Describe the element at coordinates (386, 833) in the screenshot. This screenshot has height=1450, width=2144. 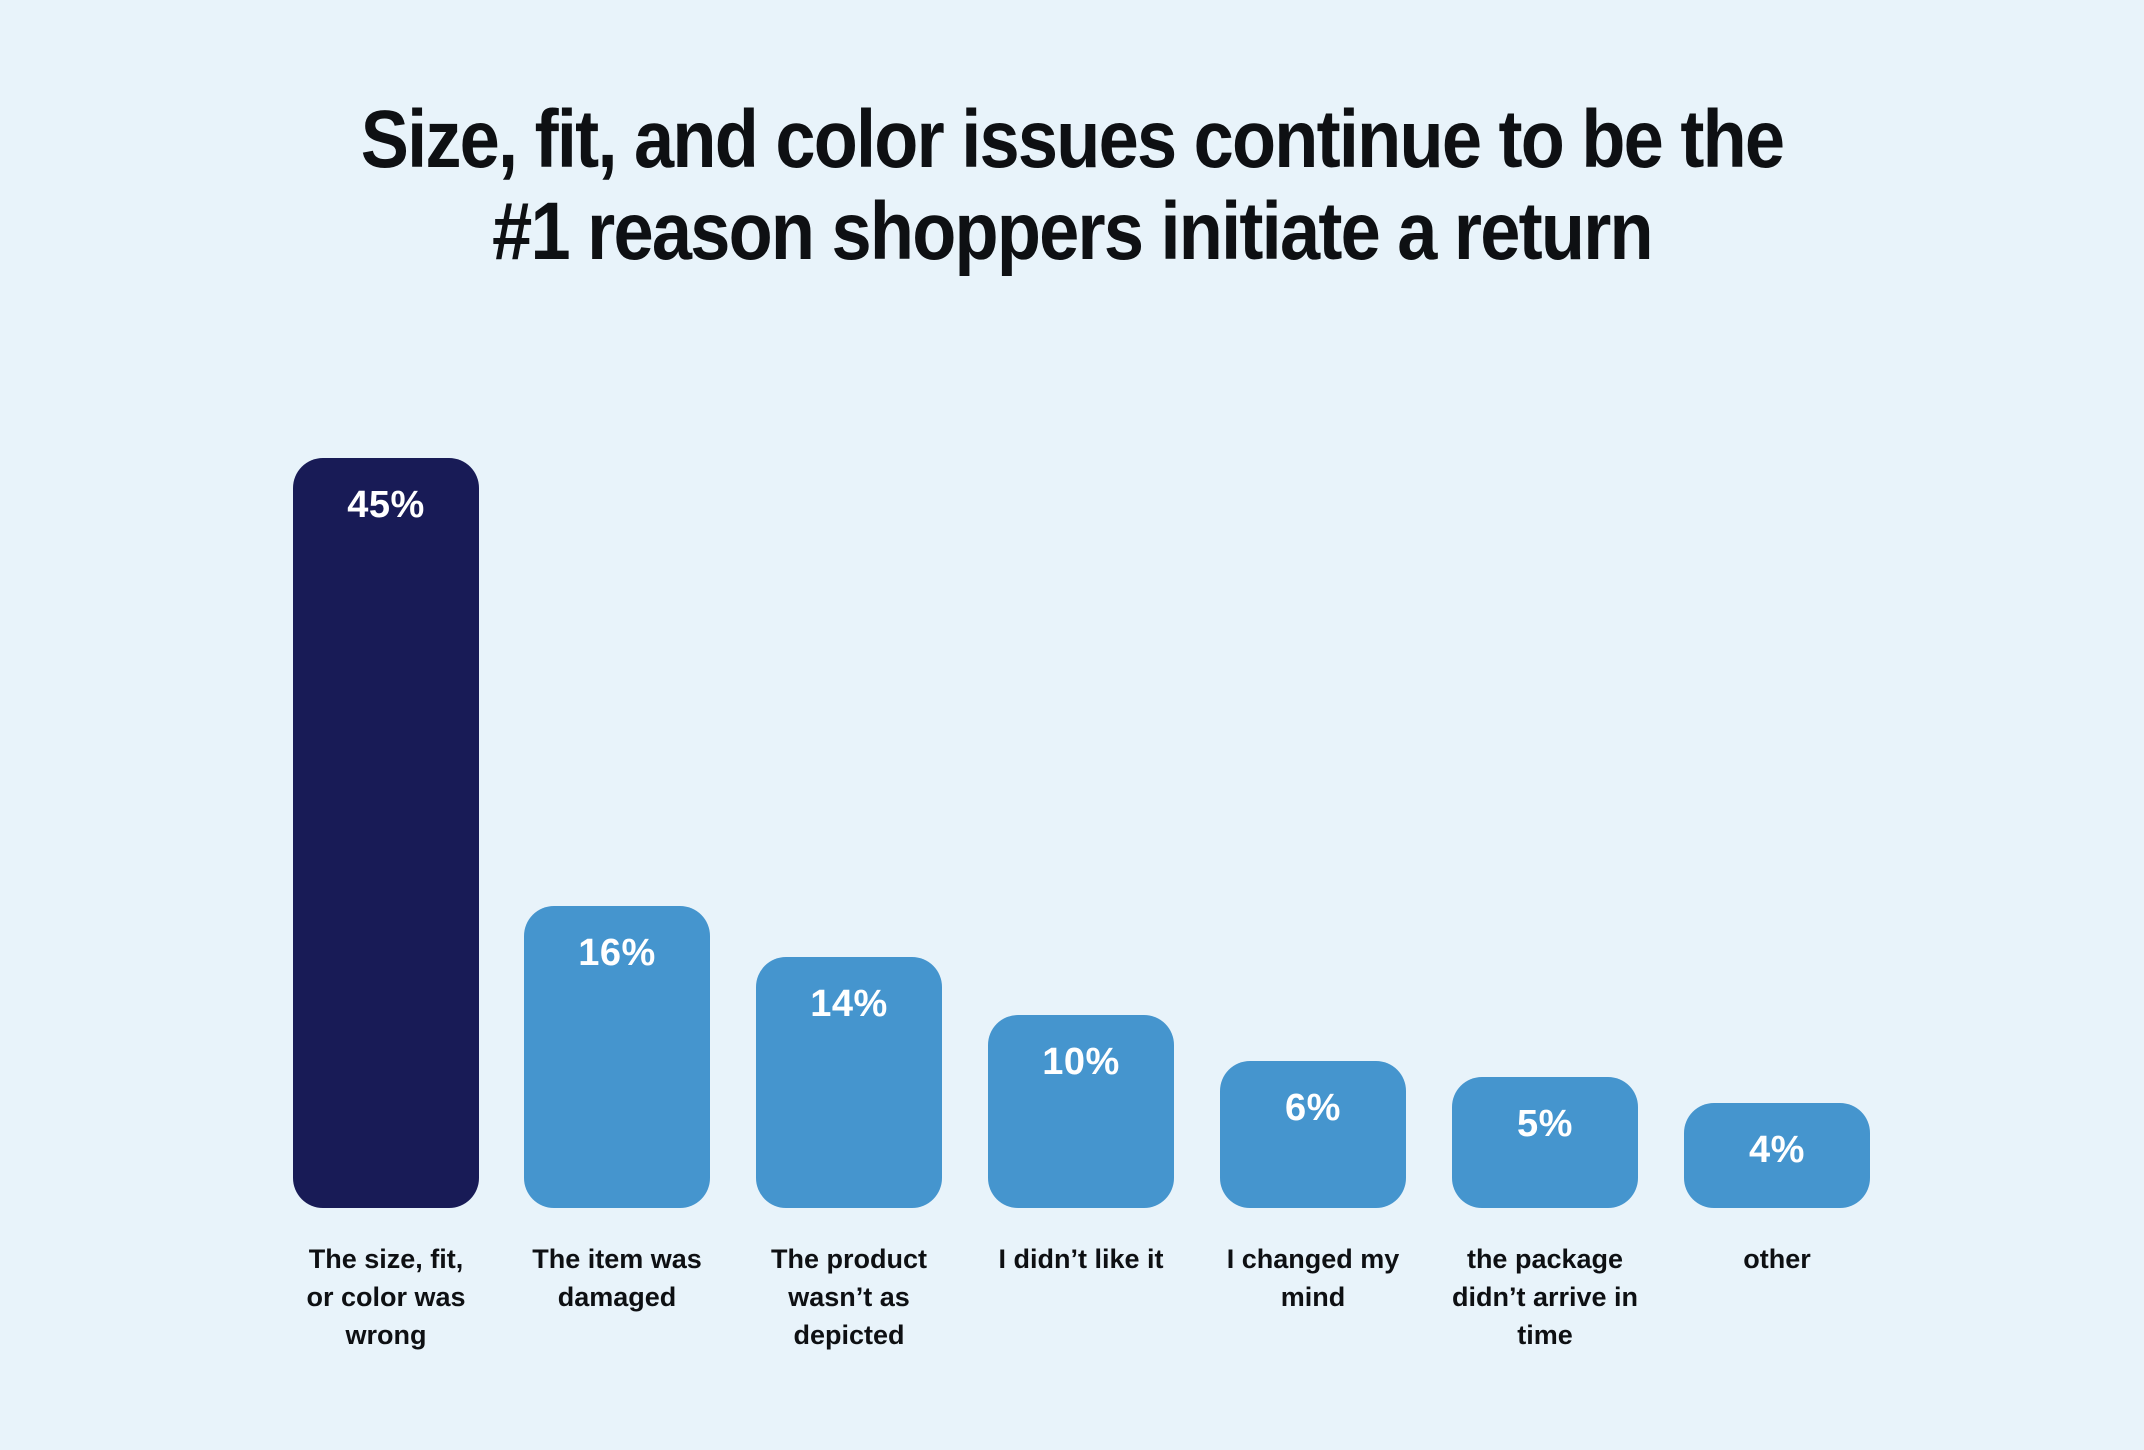
I see `bar-45-percent: 45%` at that location.